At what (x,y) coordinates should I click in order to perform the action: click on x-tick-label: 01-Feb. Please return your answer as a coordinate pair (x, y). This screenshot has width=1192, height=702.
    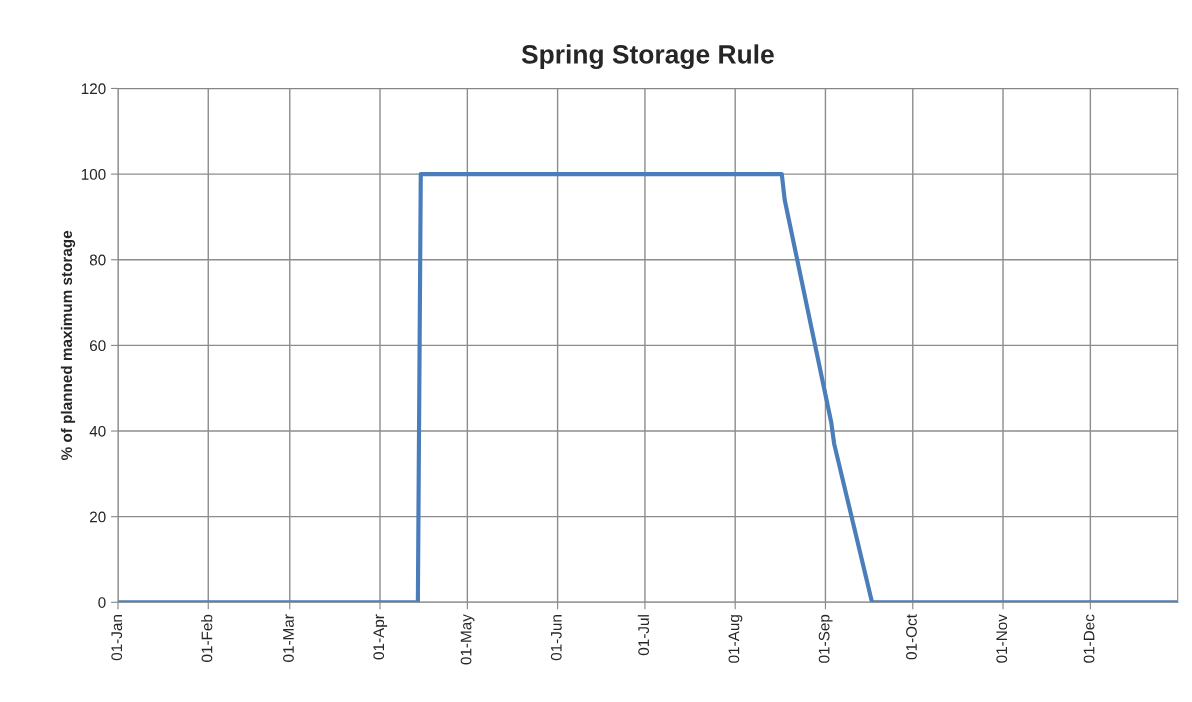
    Looking at the image, I should click on (207, 638).